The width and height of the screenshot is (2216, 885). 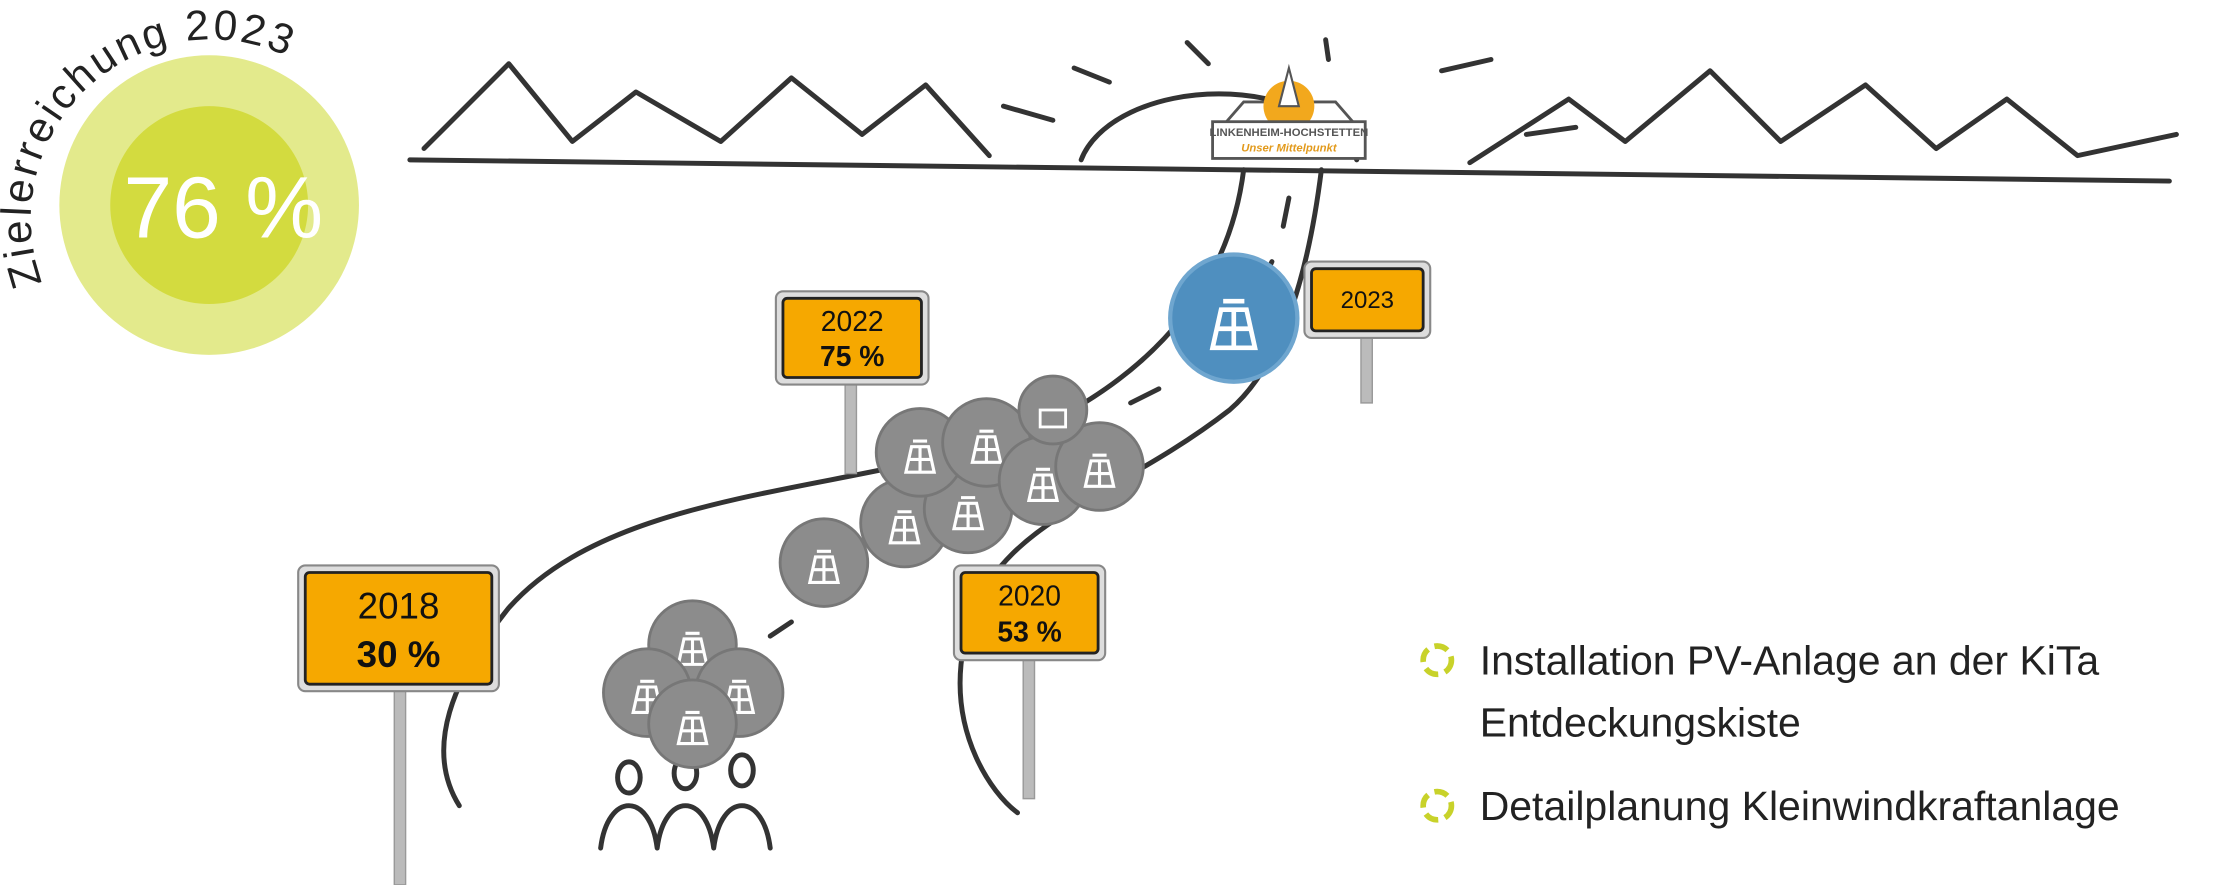 What do you see at coordinates (399, 606) in the screenshot?
I see `sign-year: 2018` at bounding box center [399, 606].